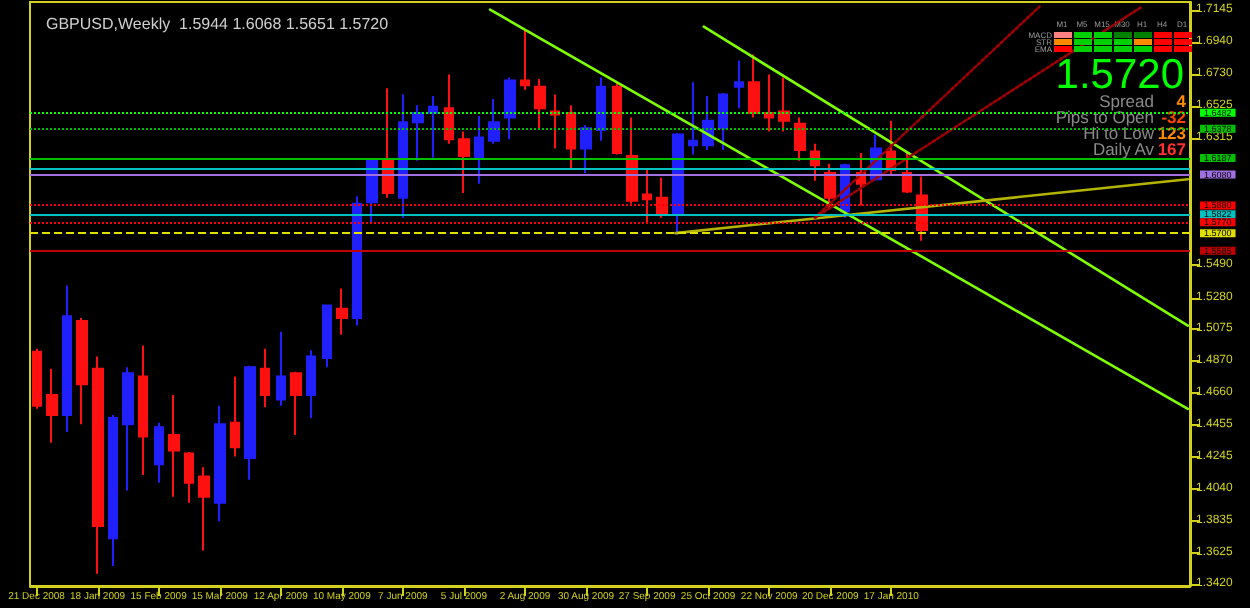 Image resolution: width=1250 pixels, height=608 pixels. What do you see at coordinates (1172, 149) in the screenshot?
I see `annotation: 167` at bounding box center [1172, 149].